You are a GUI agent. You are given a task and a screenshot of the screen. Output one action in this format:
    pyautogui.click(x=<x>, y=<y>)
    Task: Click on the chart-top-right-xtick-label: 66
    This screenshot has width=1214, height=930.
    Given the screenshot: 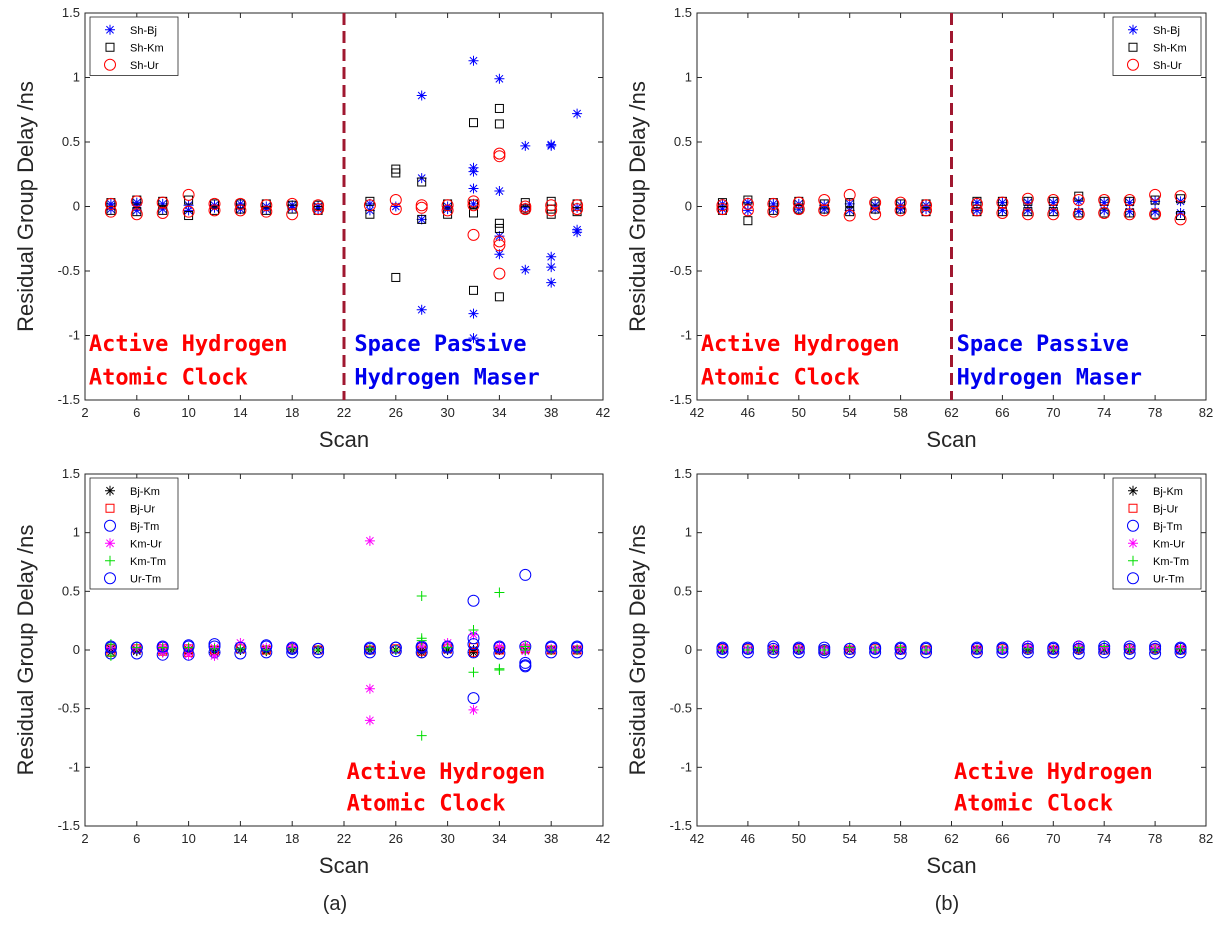 What is the action you would take?
    pyautogui.click(x=1002, y=412)
    